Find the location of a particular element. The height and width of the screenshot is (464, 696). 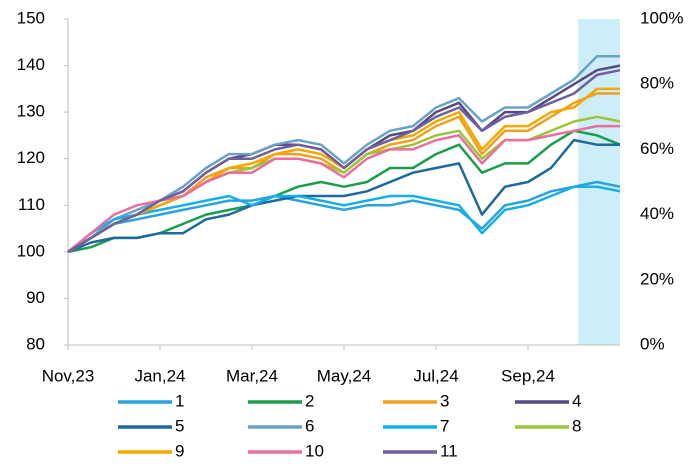

legend-label: 7 is located at coordinates (444, 425).